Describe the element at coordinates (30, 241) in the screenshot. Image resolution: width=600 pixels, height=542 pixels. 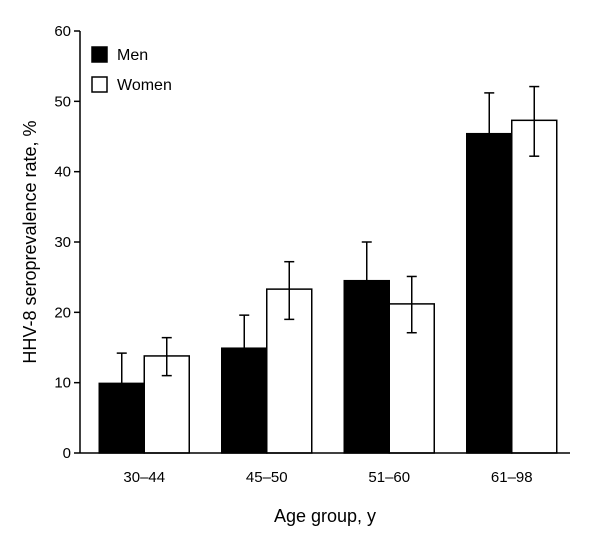
I see `y-axis-title: HHV-8 seroprevalence rate, %` at that location.